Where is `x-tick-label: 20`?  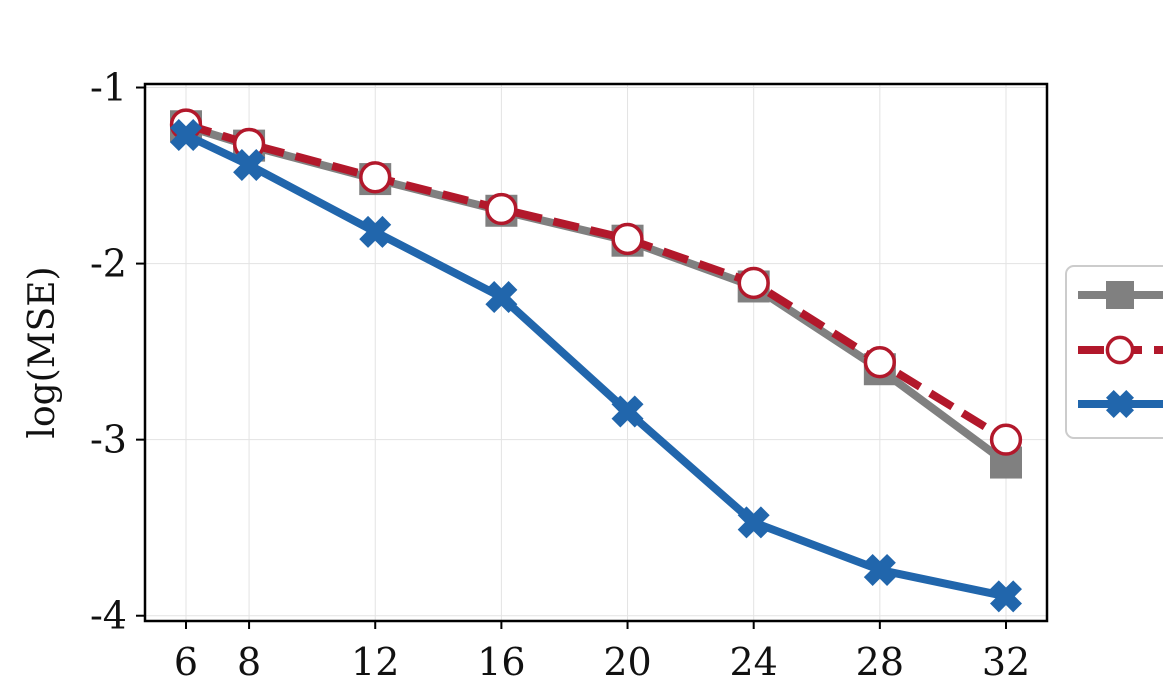
x-tick-label: 20 is located at coordinates (627, 662).